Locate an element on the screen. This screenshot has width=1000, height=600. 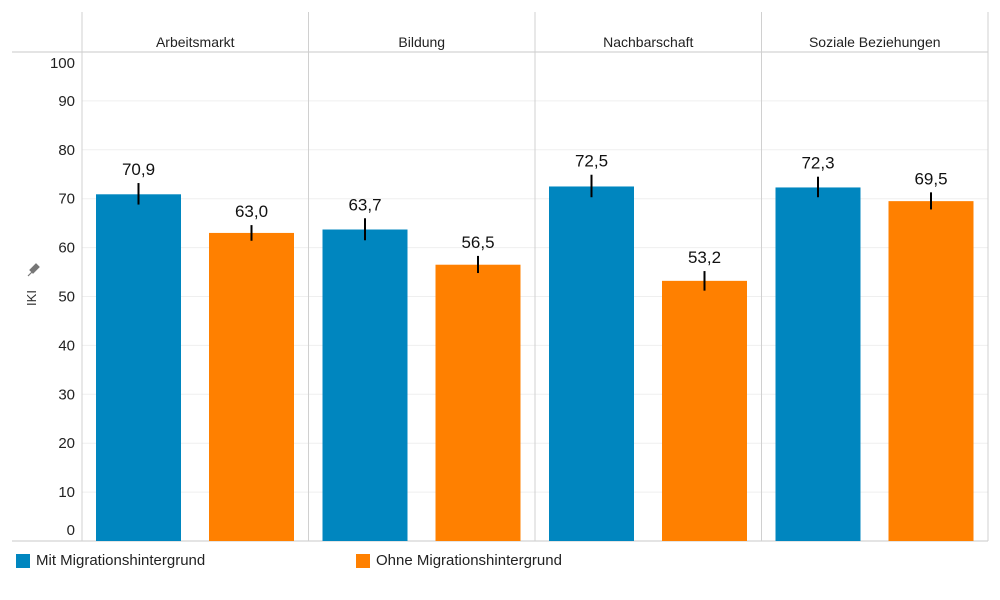
data-label: 63,0 is located at coordinates (251, 211).